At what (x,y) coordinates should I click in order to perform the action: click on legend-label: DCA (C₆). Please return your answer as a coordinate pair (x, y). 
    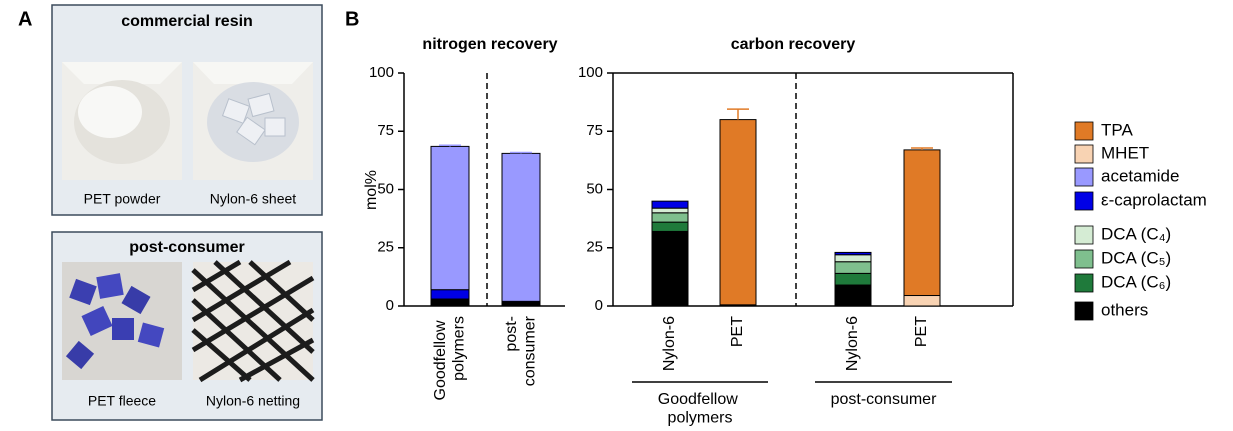
    Looking at the image, I should click on (1136, 281).